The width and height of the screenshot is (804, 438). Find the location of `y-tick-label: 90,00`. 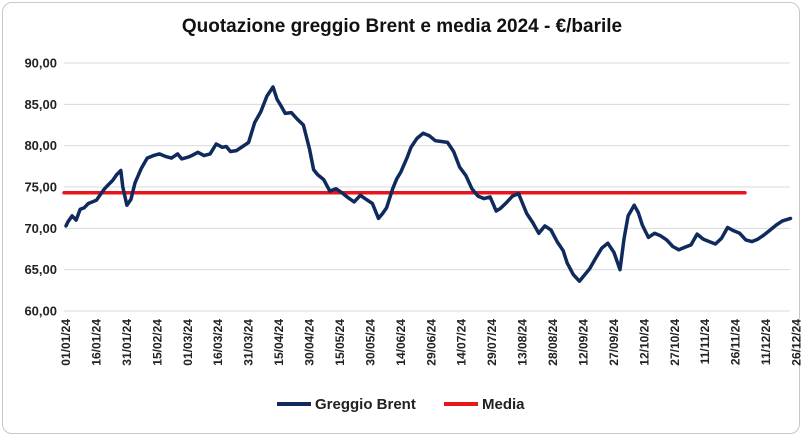

y-tick-label: 90,00 is located at coordinates (40, 63).